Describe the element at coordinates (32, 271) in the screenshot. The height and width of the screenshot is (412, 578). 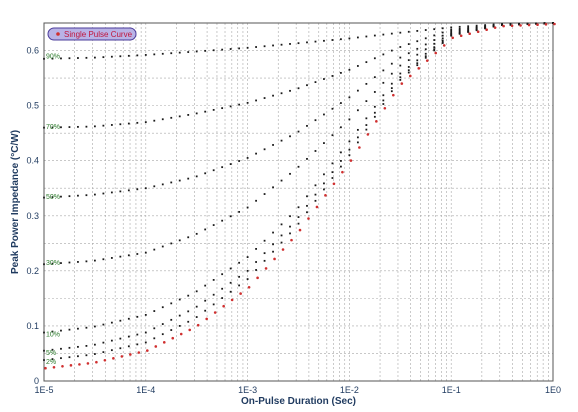
I see `y-tick-label: 0.2` at that location.